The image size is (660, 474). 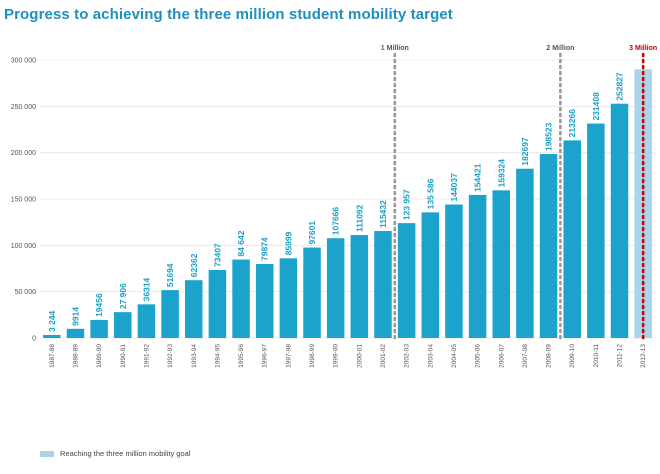 I want to click on x-tick-label: 2008-09, so click(x=549, y=356).